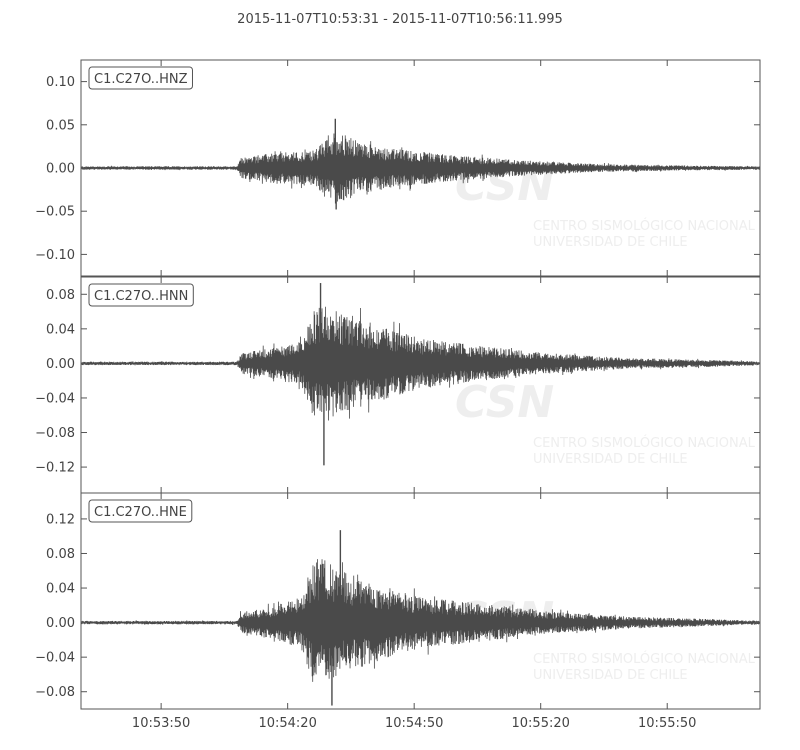  I want to click on channel-legend: C1.C27O..HNN, so click(141, 295).